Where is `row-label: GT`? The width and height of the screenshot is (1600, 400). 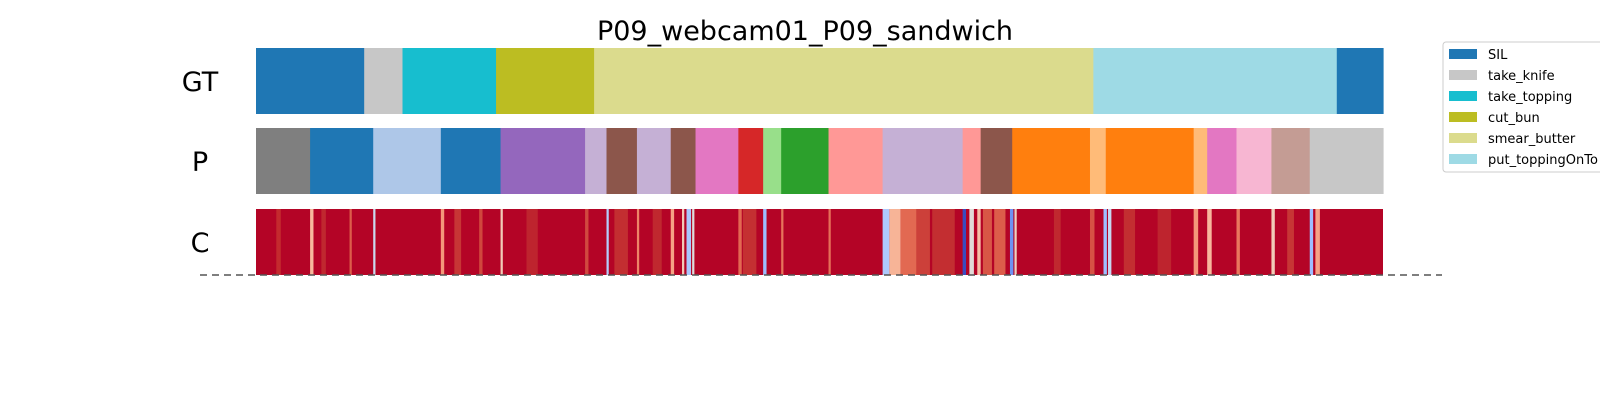 row-label: GT is located at coordinates (200, 82).